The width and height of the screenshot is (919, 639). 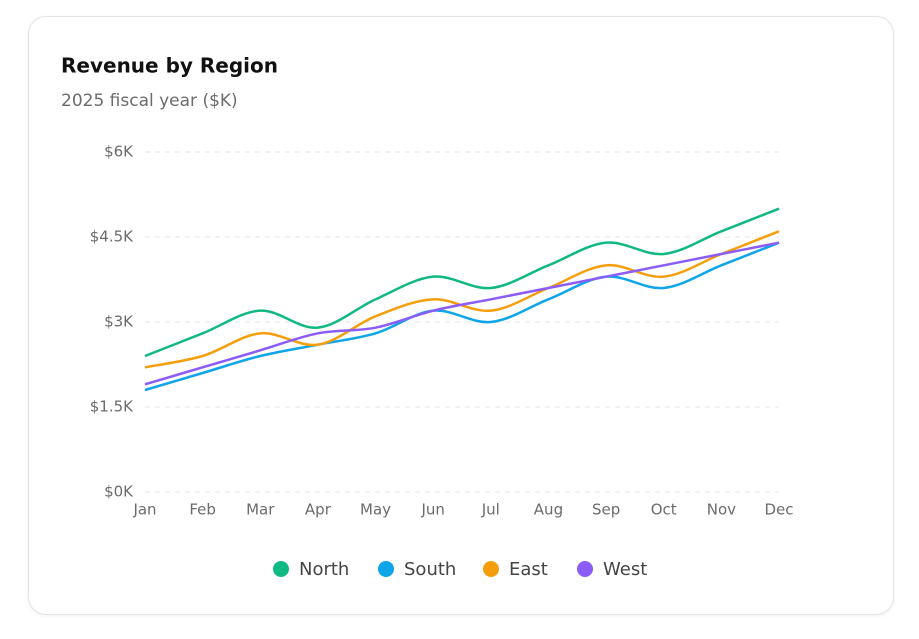 What do you see at coordinates (119, 492) in the screenshot?
I see `y-tick-label: $0K` at bounding box center [119, 492].